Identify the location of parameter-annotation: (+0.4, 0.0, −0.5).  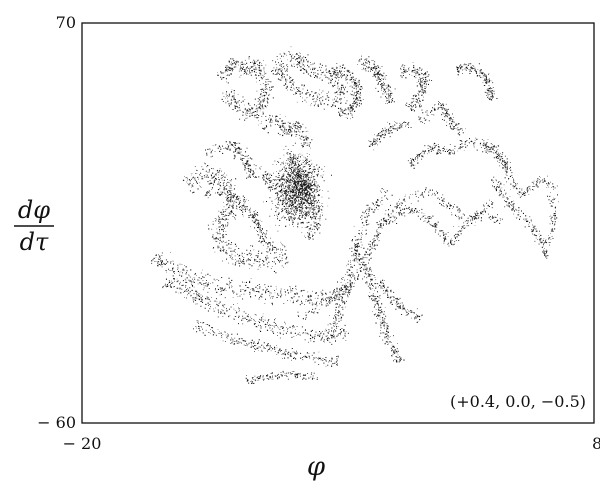
(518, 401).